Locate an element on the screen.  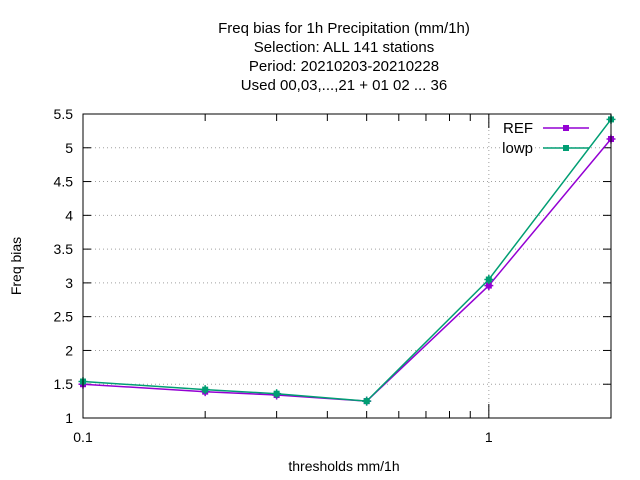
legend-marker-REF is located at coordinates (566, 128).